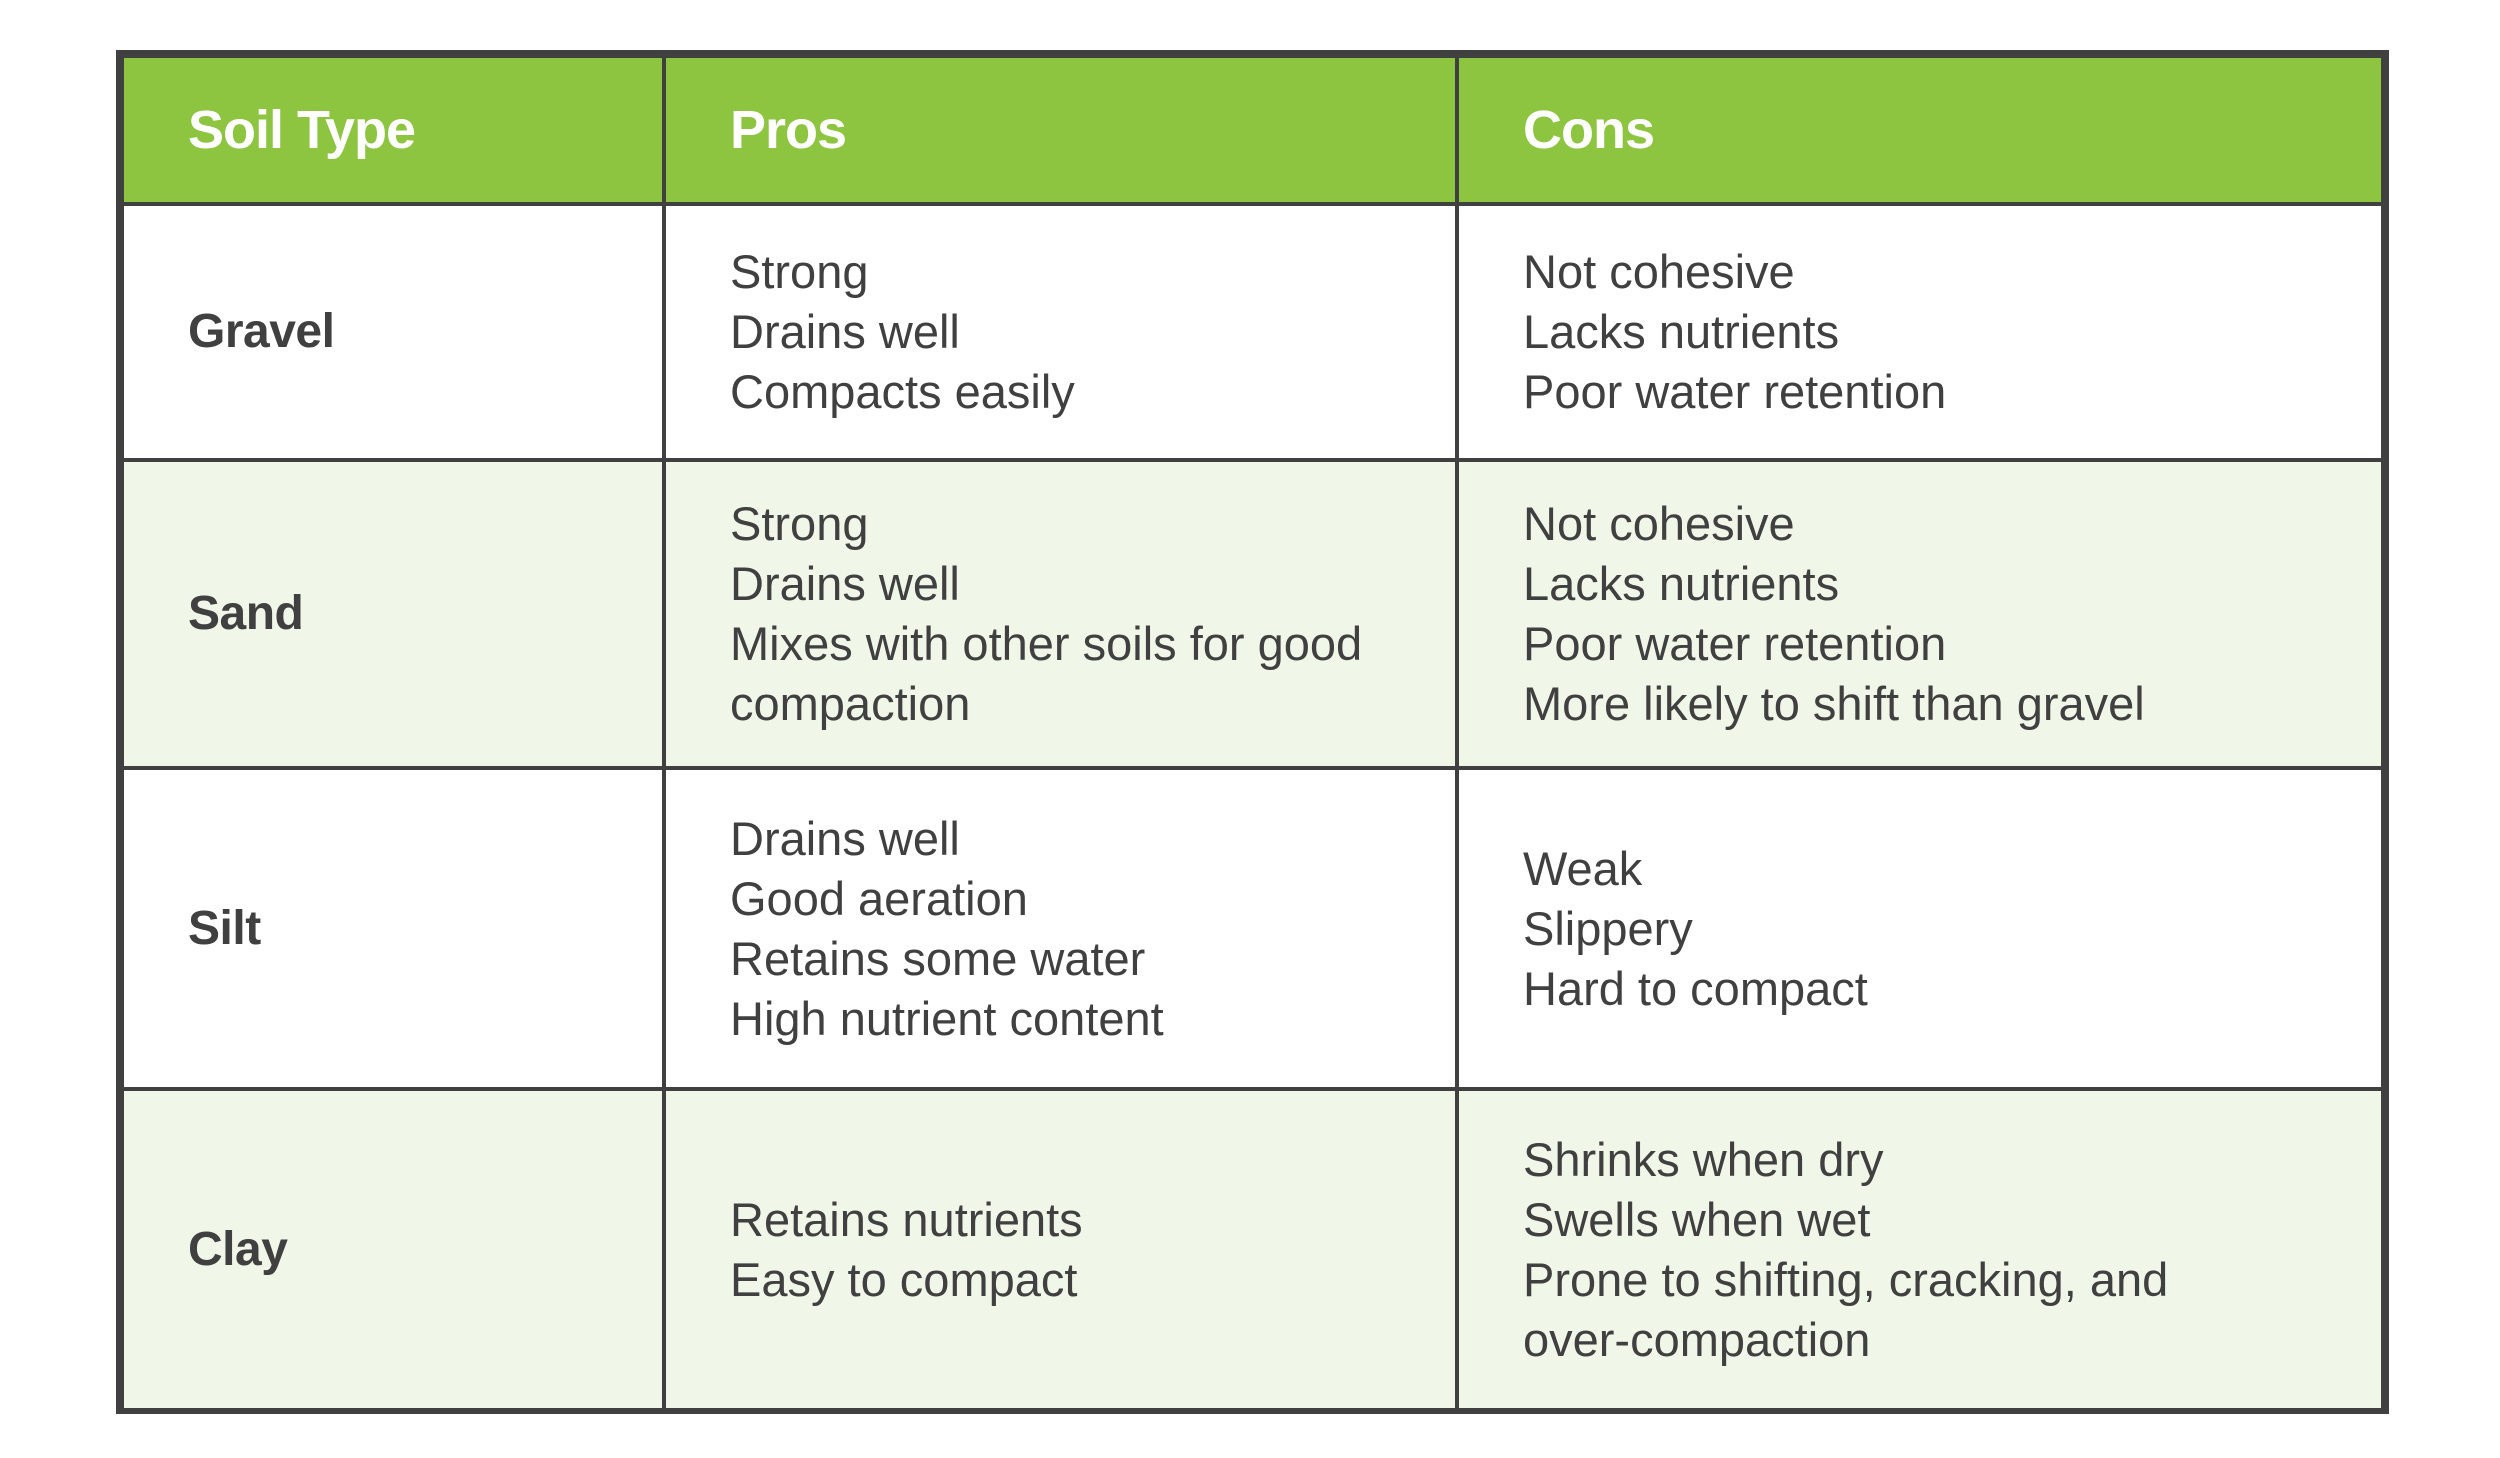 The image size is (2500, 1458). What do you see at coordinates (947, 1018) in the screenshot?
I see `pro-item: High nutrient content` at bounding box center [947, 1018].